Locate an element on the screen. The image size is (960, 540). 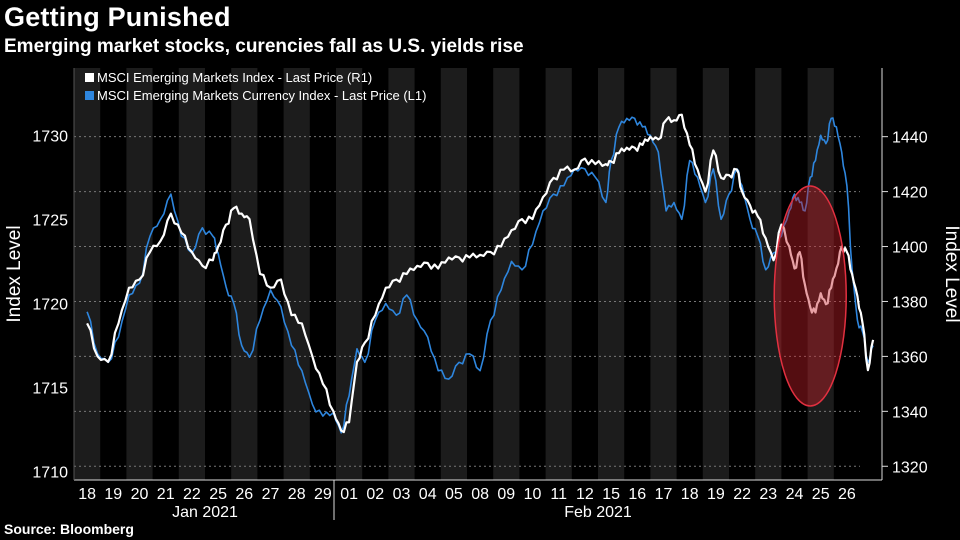
right-tick-label: 1360 is located at coordinates (910, 357).